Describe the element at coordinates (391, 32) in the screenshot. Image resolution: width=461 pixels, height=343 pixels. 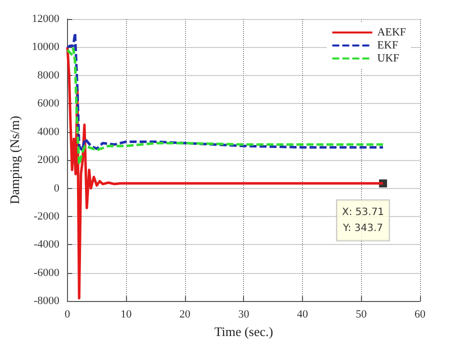
I see `legend-label: AEKF` at that location.